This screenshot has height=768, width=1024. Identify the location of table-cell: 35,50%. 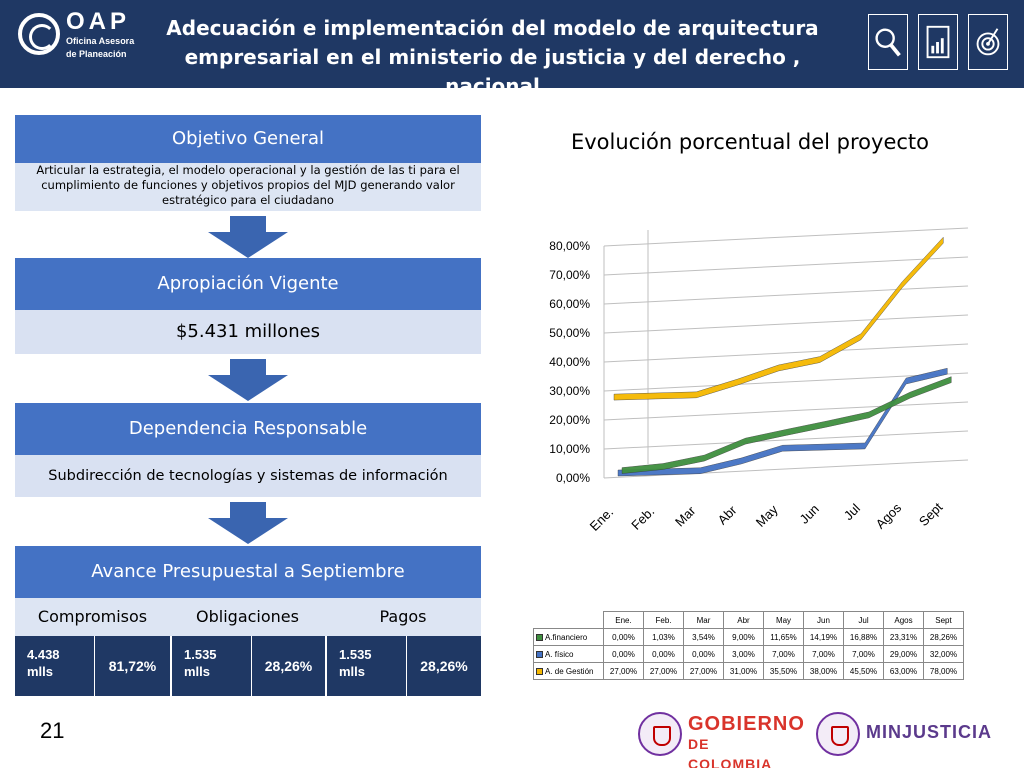
(783, 671).